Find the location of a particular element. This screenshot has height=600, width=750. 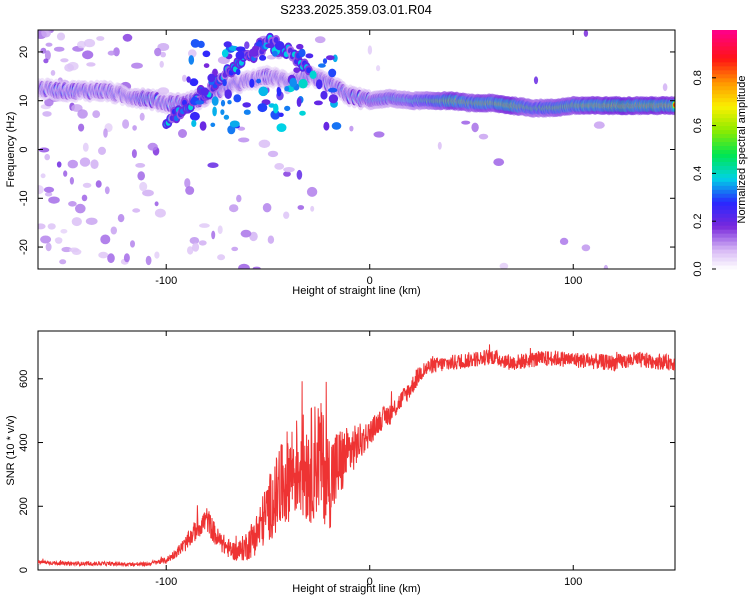

colorbar-ticks: 0.0 0.2 0.4 0.6 0.8 is located at coordinates (704, 173).